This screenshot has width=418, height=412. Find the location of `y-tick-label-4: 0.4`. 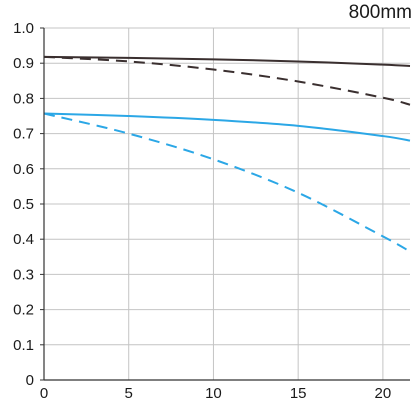

y-tick-label-4: 0.4 is located at coordinates (23, 239).